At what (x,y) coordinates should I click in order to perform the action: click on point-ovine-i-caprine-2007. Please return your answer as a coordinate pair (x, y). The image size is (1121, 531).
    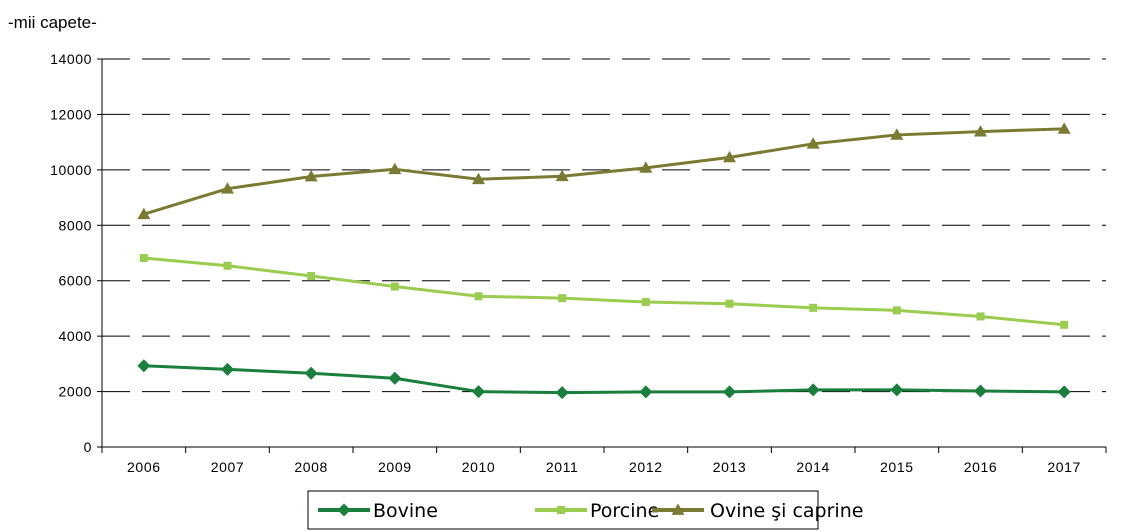
    Looking at the image, I should click on (227, 188).